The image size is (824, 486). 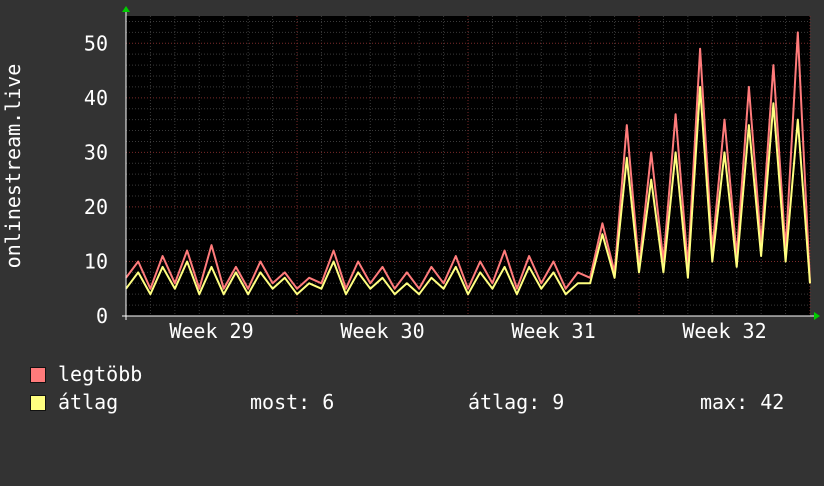 I want to click on x-tick-label: Week 32, so click(x=724, y=329).